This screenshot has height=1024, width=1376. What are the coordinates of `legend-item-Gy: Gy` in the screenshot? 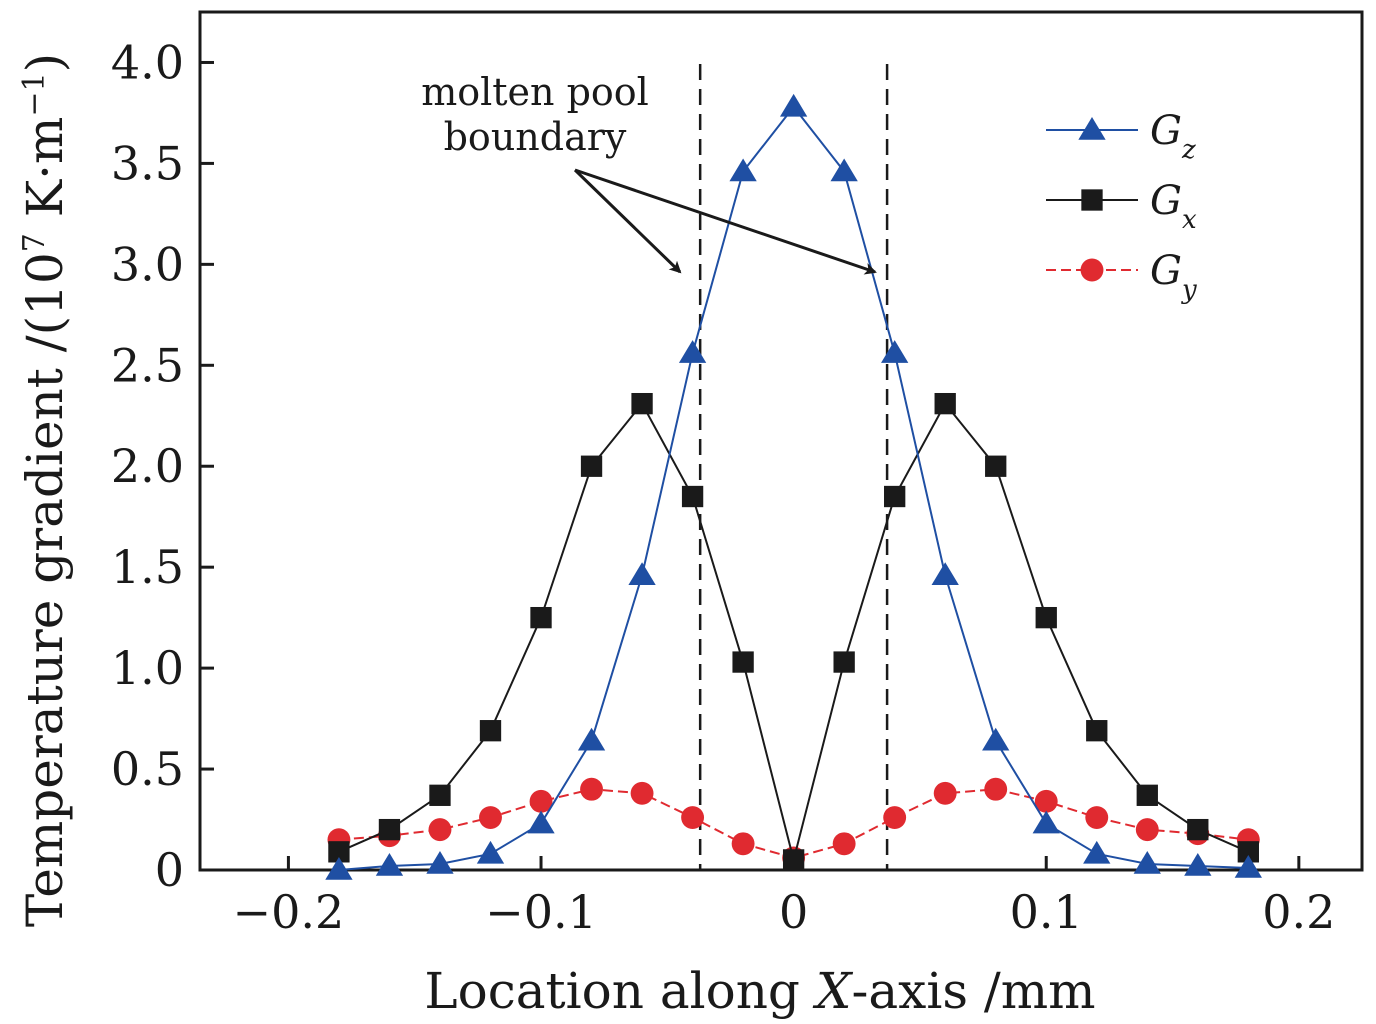 It's located at (1121, 276).